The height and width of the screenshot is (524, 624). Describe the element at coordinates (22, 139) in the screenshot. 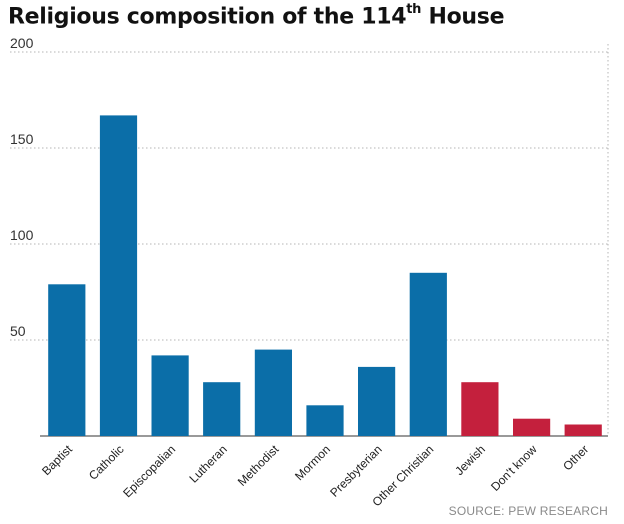

I see `y-tick-label-150: 150` at that location.